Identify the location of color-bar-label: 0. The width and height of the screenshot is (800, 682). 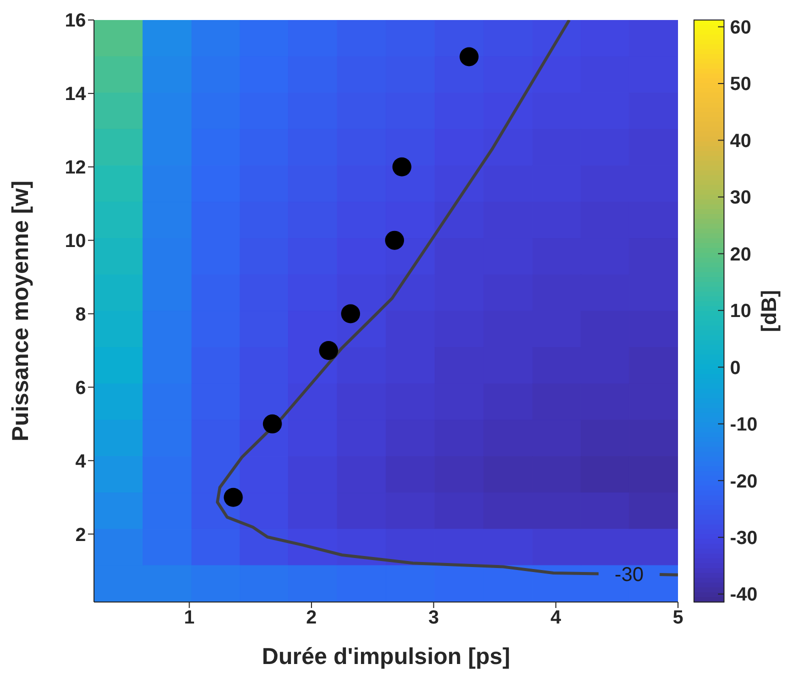
(735, 368).